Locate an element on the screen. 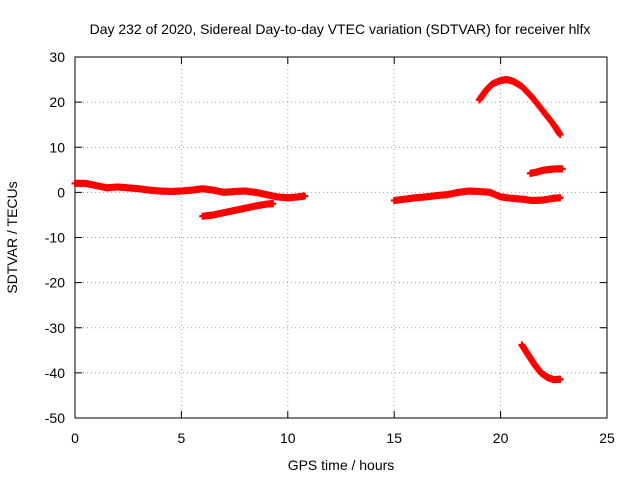 The image size is (640, 480). y-tick-label: 30 is located at coordinates (57, 57).